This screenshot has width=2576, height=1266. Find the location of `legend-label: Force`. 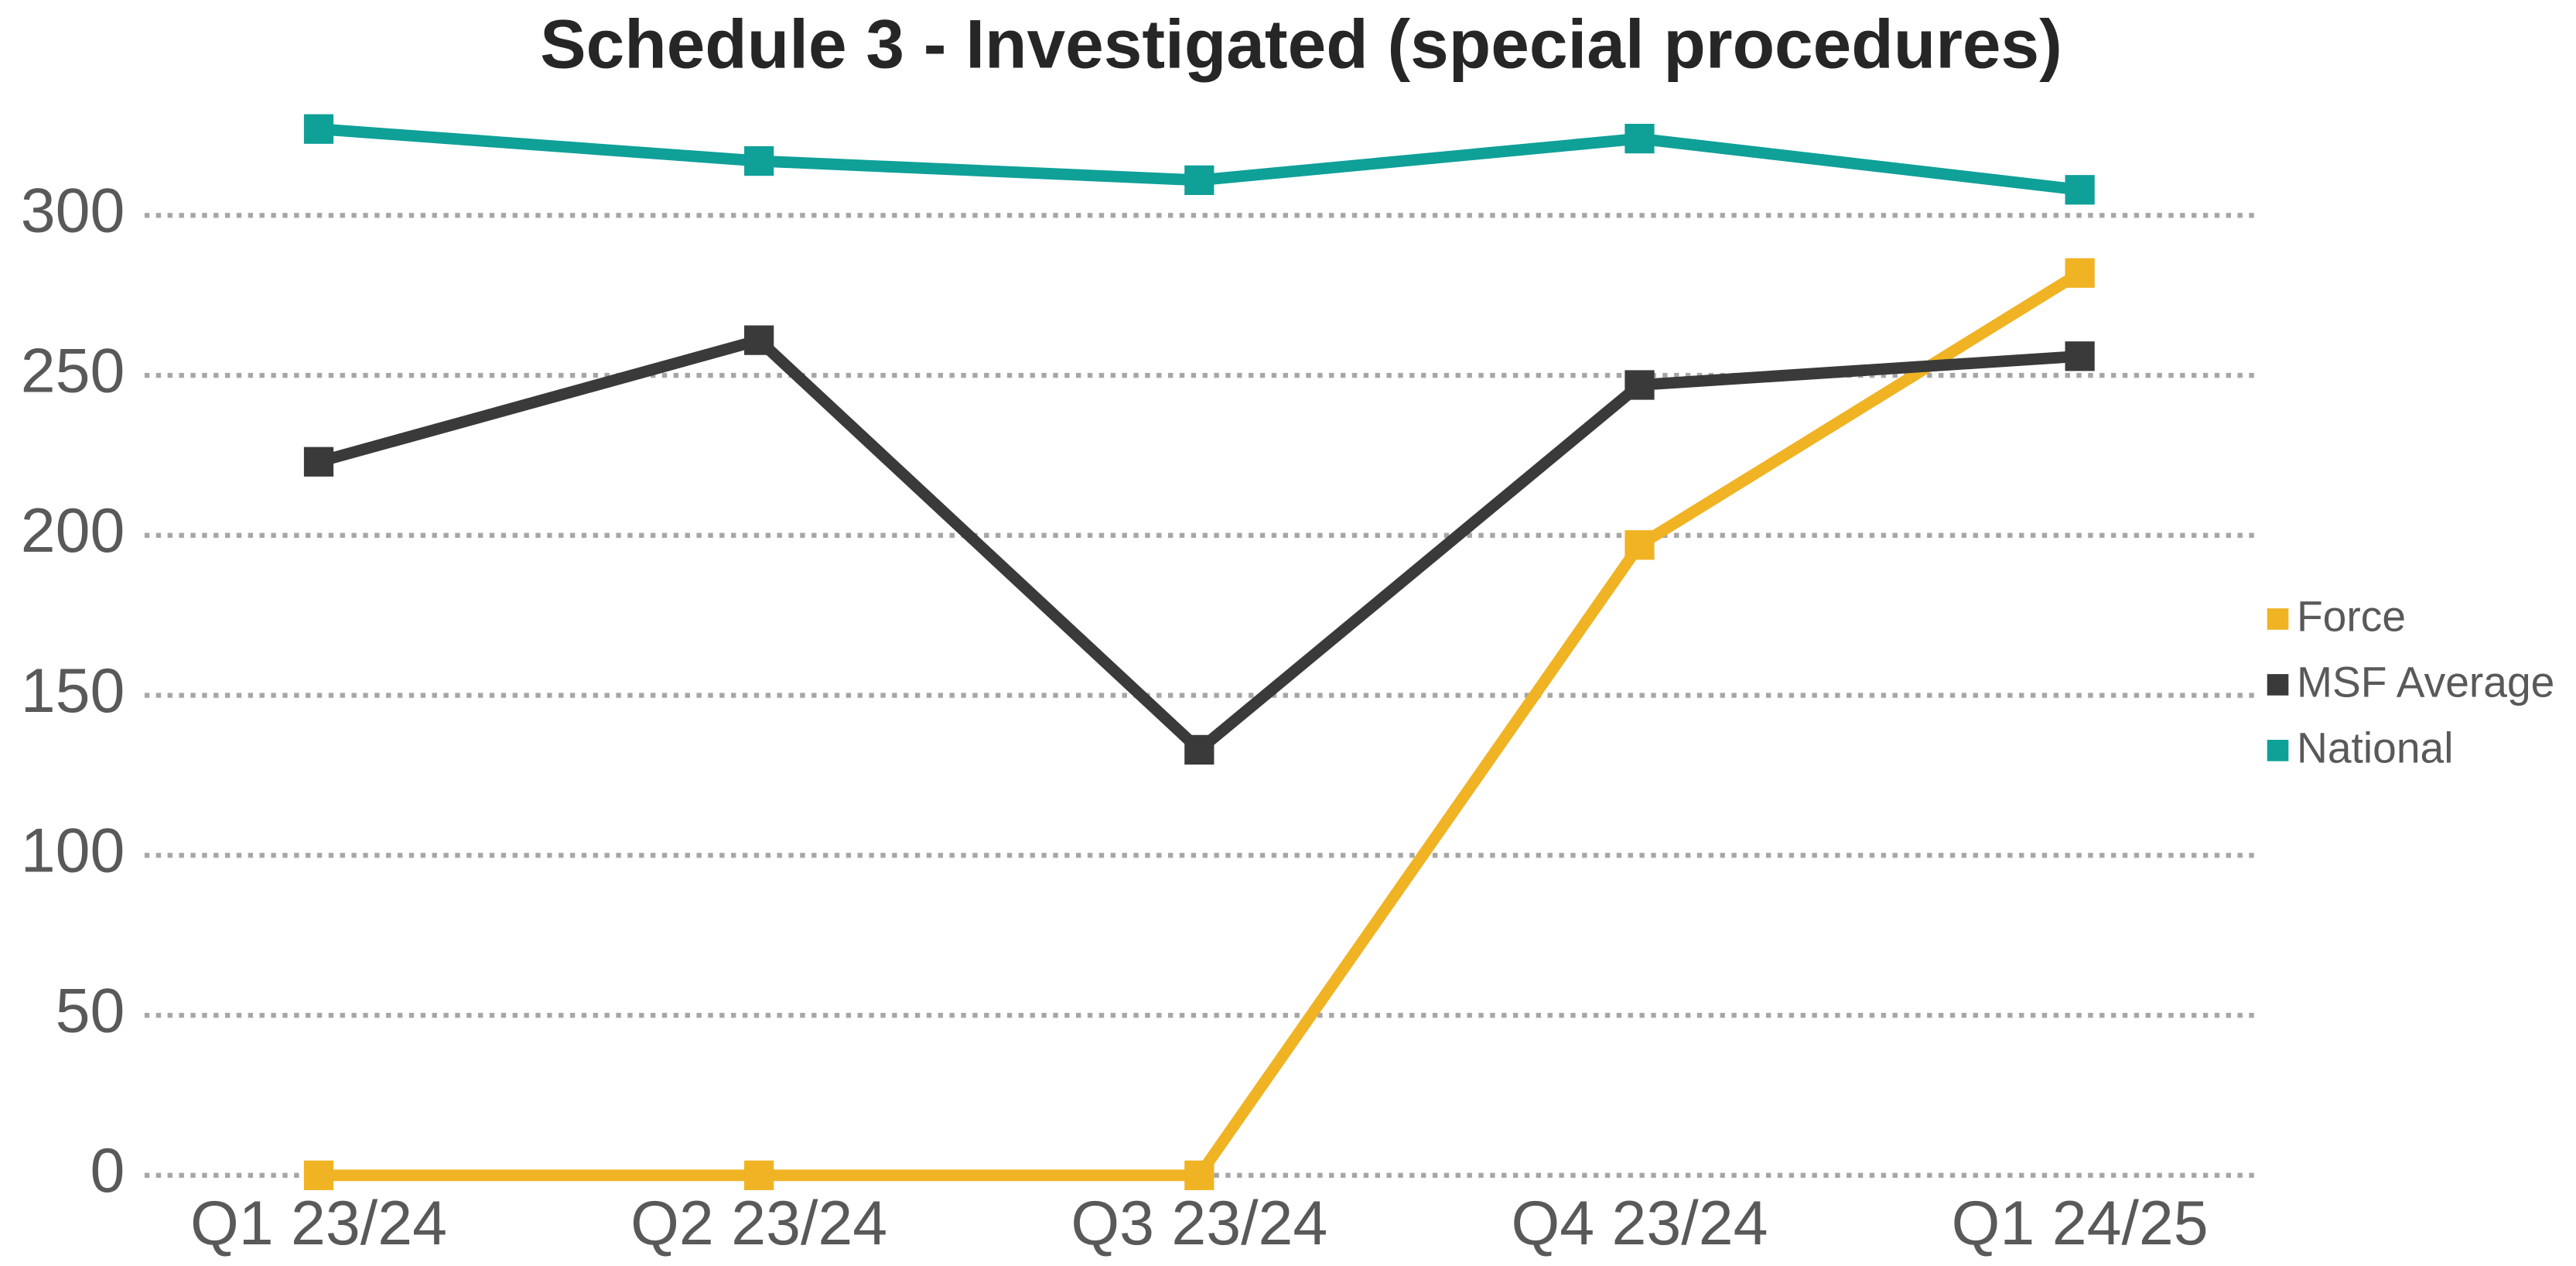

legend-label: Force is located at coordinates (2351, 617).